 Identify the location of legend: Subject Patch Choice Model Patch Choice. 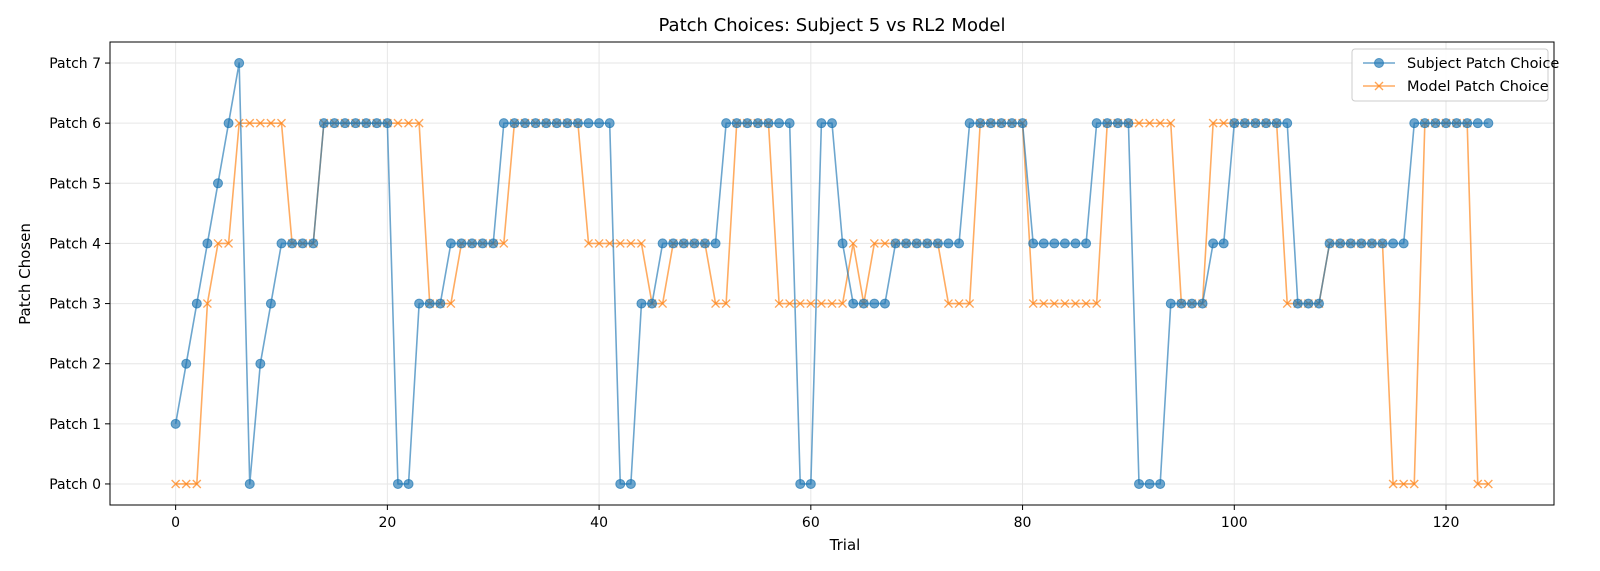
(1455, 75).